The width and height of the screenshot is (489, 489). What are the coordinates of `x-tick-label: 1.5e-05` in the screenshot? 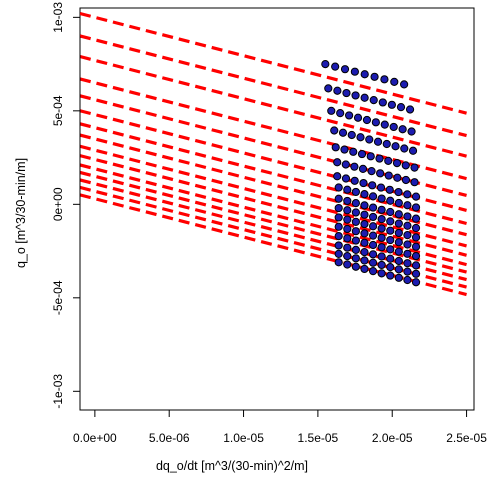 It's located at (318, 438).